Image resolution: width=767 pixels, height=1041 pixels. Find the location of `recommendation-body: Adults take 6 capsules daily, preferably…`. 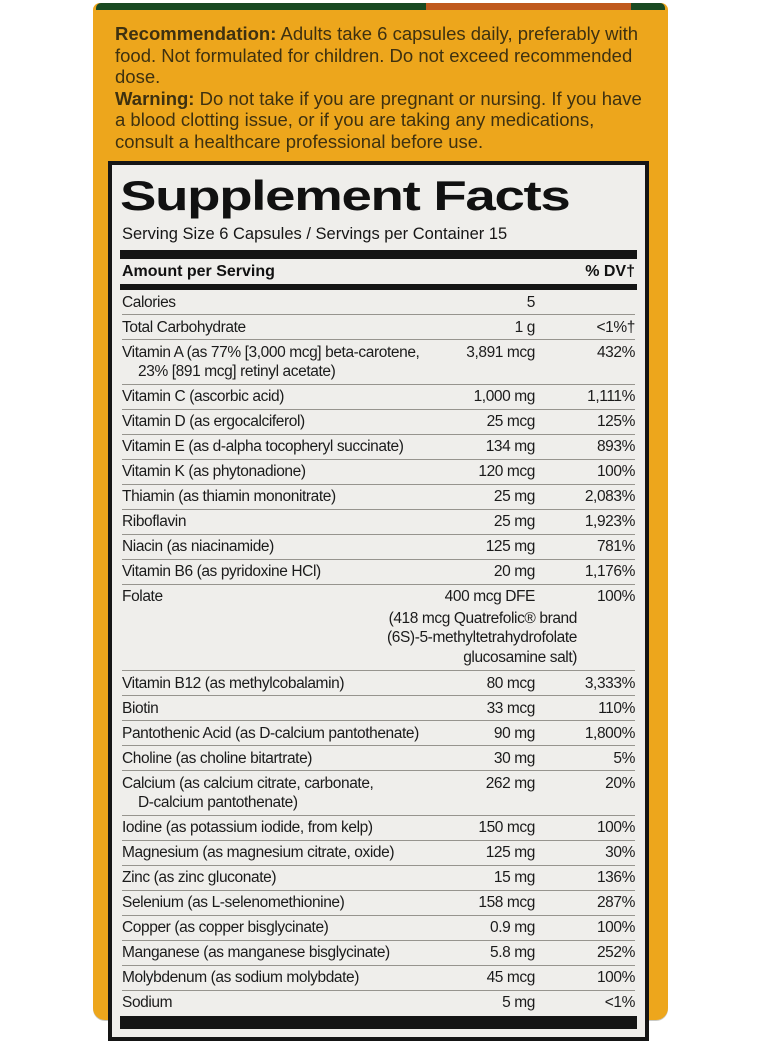

recommendation-body: Adults take 6 capsules daily, preferably… is located at coordinates (377, 55).